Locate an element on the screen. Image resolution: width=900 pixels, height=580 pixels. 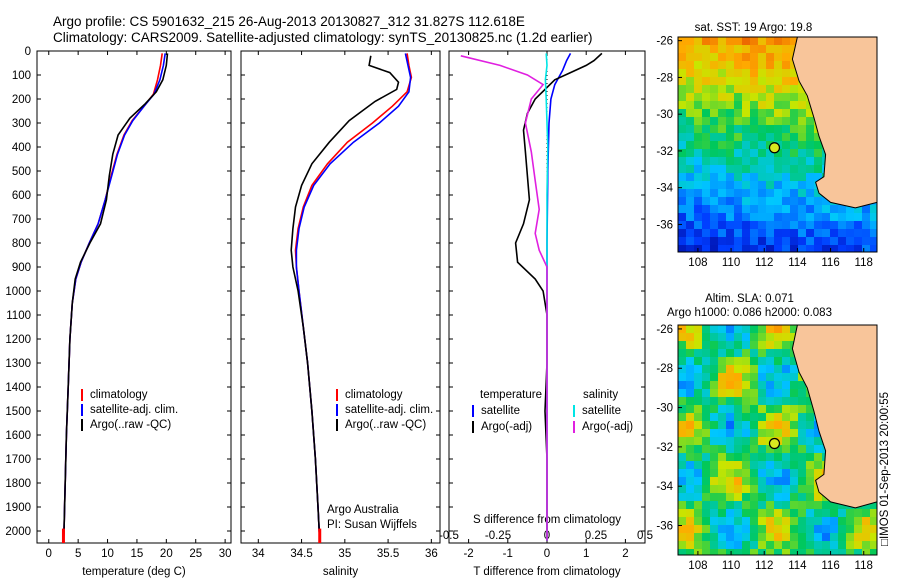
x-tick-label: 35 is located at coordinates (344, 554).